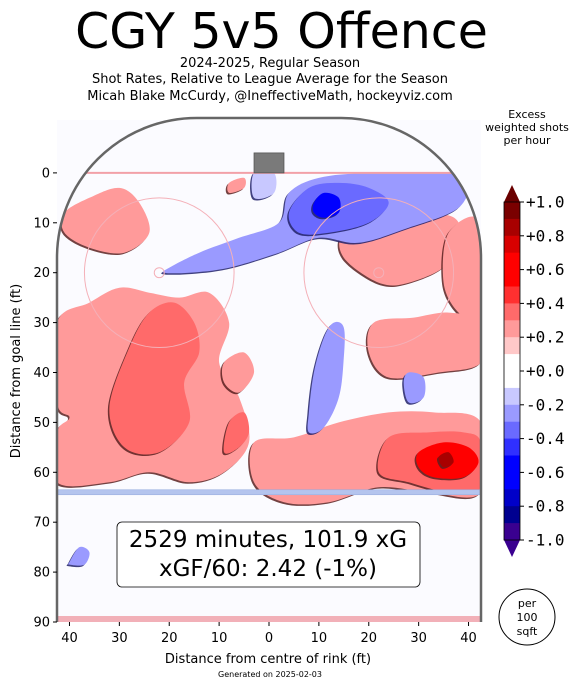 This screenshot has height=691, width=581. Describe the element at coordinates (268, 540) in the screenshot. I see `summary-minutes-xg: 2529 minutes, 101.9 xG` at that location.